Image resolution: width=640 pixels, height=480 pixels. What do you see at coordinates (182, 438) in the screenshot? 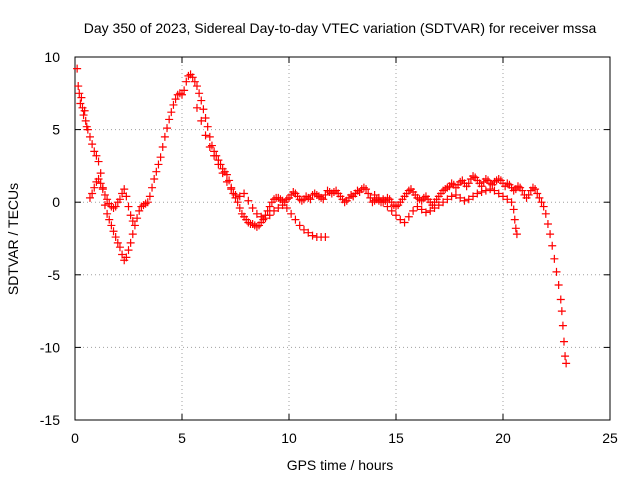
I see `x-tick-label: 5` at bounding box center [182, 438].